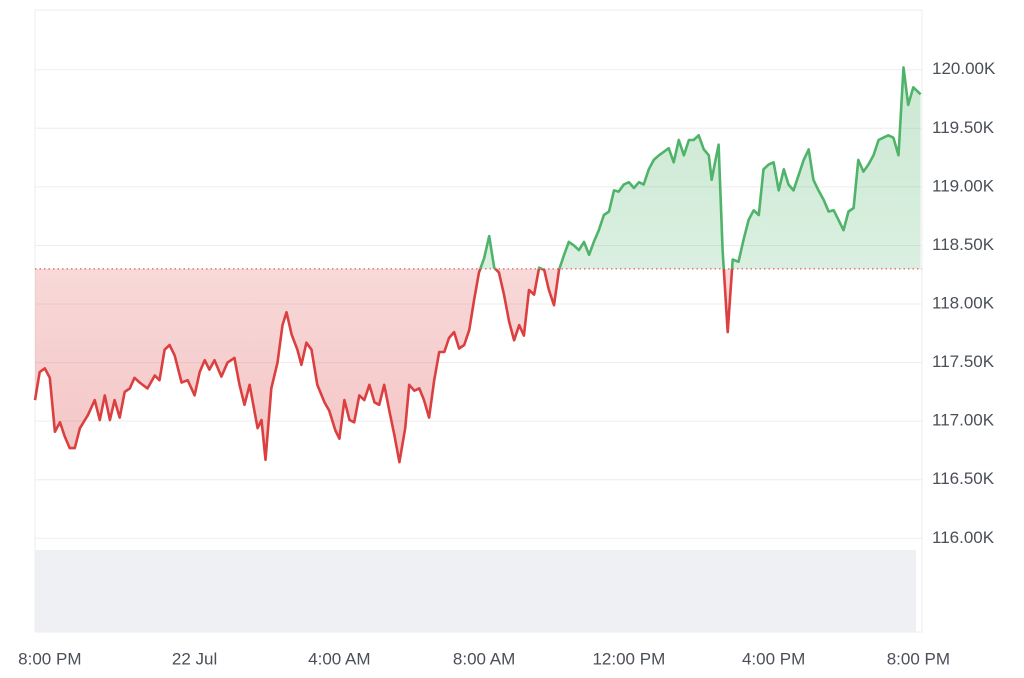  Describe the element at coordinates (475, 591) in the screenshot. I see `volume-area` at that location.